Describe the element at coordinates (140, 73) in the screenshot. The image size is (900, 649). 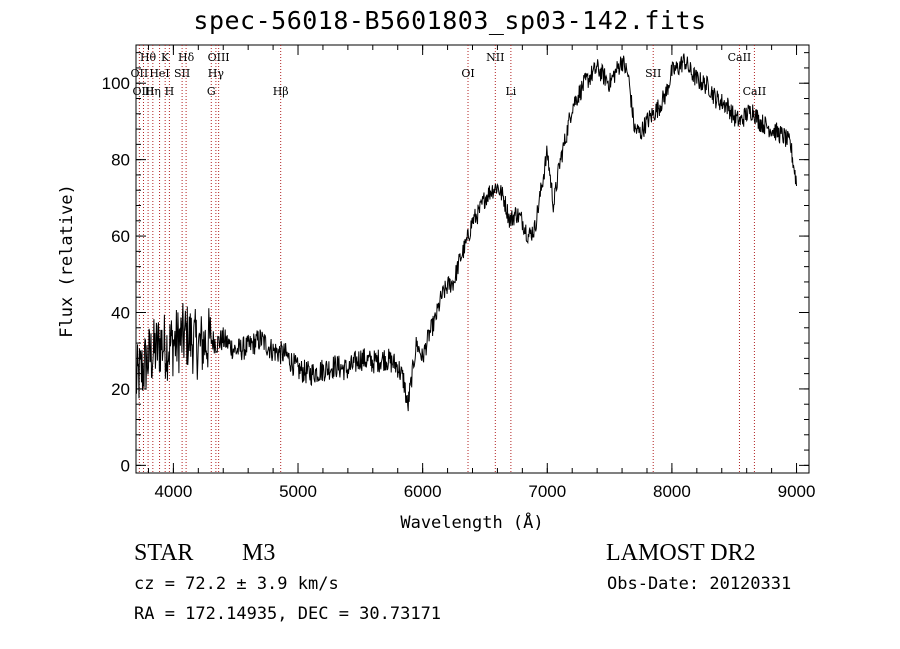
I see `spectral-line-label: OII` at that location.